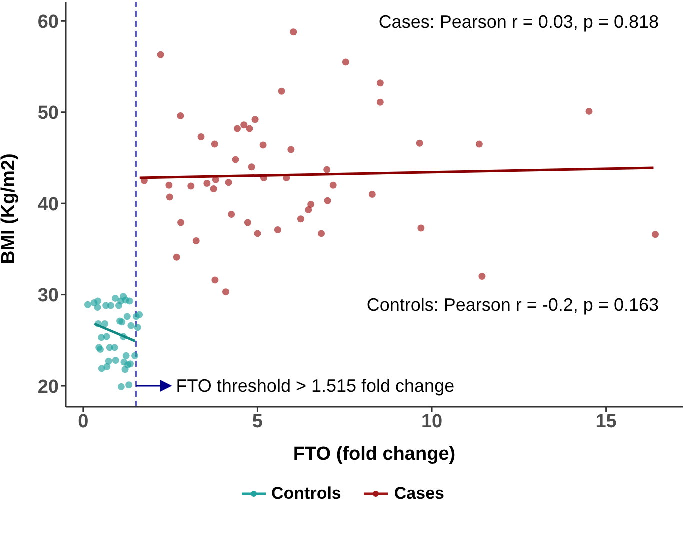 The height and width of the screenshot is (533, 685). Describe the element at coordinates (48, 296) in the screenshot. I see `y-tick-label: 30` at that location.